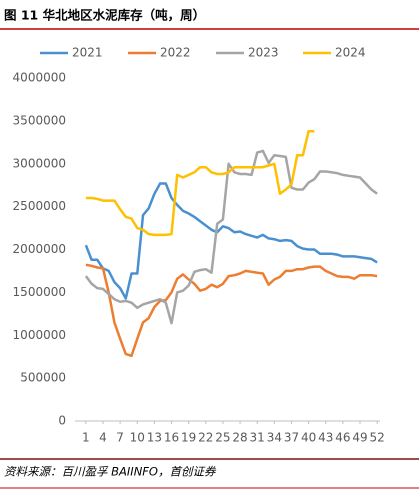 The height and width of the screenshot is (491, 419). What do you see at coordinates (205, 438) in the screenshot?
I see `x-tick-label: 22` at bounding box center [205, 438].